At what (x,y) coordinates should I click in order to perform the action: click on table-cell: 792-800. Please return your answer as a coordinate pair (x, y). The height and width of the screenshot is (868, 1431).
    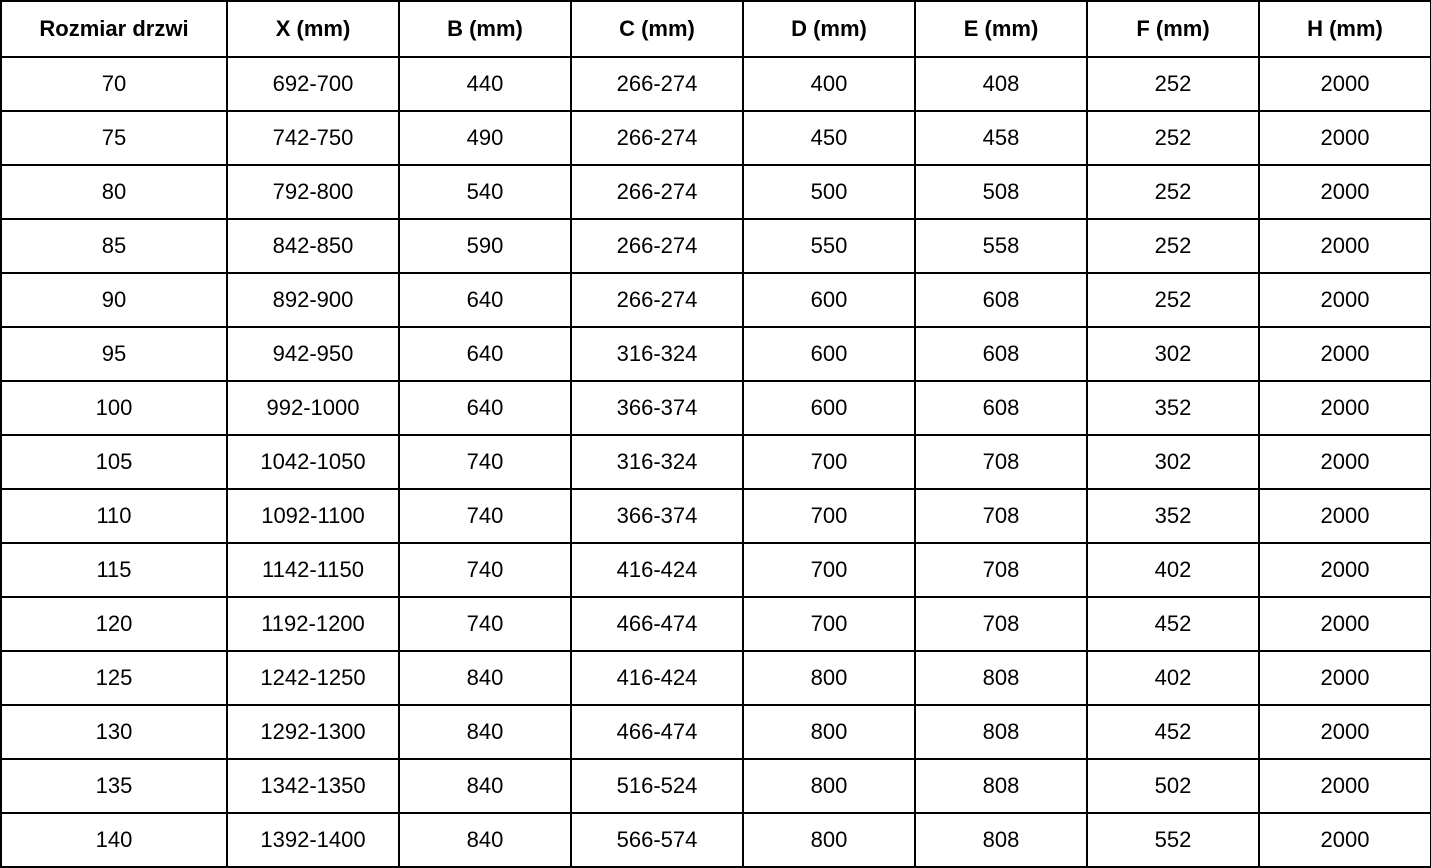
    Looking at the image, I should click on (313, 192).